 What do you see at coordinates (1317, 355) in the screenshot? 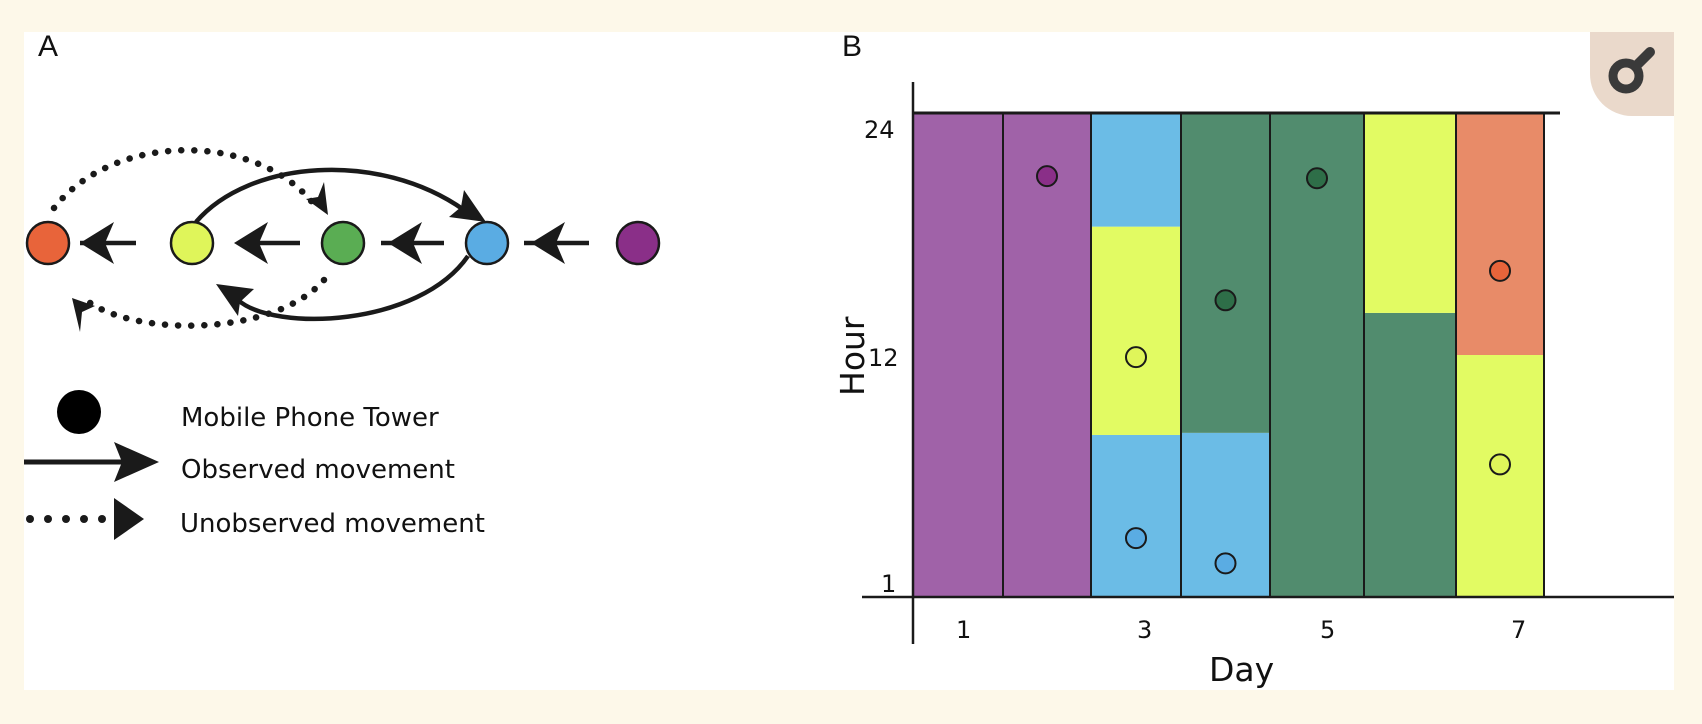
I see `bar-segment-day-5-green` at bounding box center [1317, 355].